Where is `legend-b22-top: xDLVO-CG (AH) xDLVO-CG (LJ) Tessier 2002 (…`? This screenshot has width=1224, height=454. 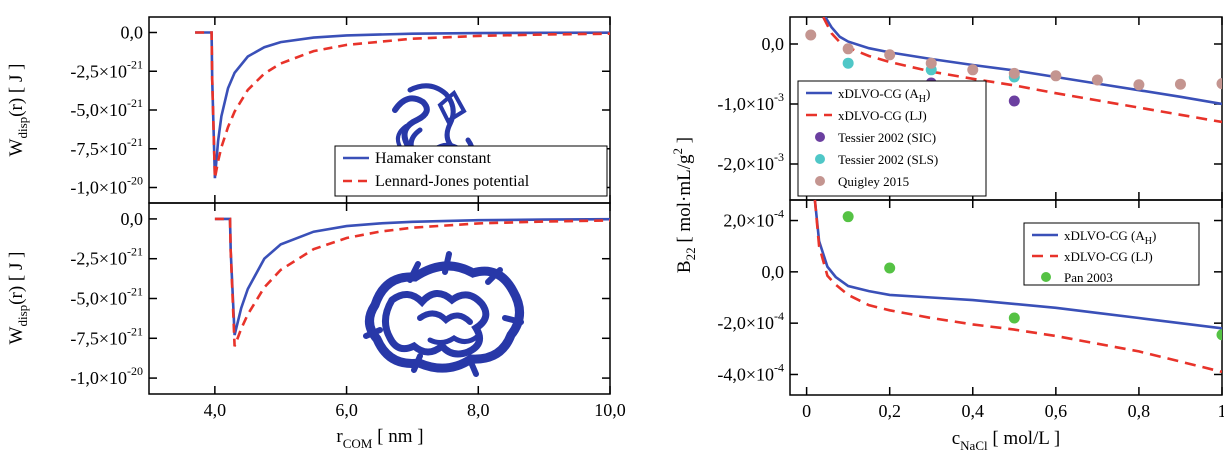
legend-b22-top: xDLVO-CG (AH) xDLVO-CG (LJ) Tessier 2002 (… is located at coordinates (892, 138).